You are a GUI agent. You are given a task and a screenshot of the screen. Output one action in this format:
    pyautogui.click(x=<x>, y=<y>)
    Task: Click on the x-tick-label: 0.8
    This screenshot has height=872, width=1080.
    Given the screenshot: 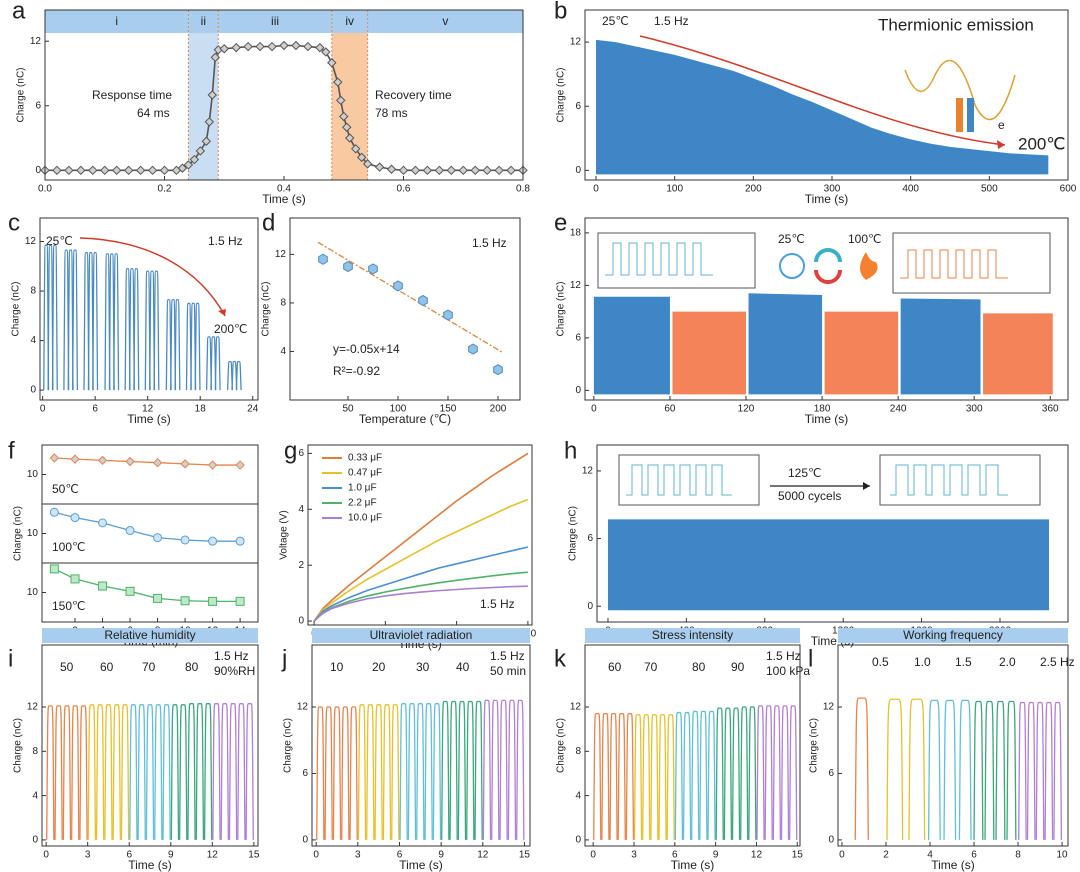 What is the action you would take?
    pyautogui.click(x=523, y=189)
    